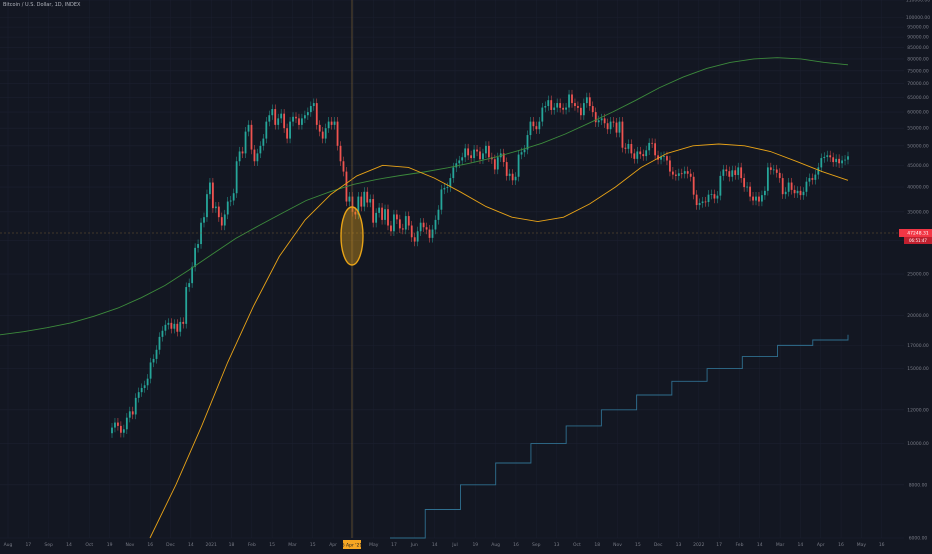 The height and width of the screenshot is (554, 932). I want to click on y-tick-label: 90000.00, so click(918, 38).